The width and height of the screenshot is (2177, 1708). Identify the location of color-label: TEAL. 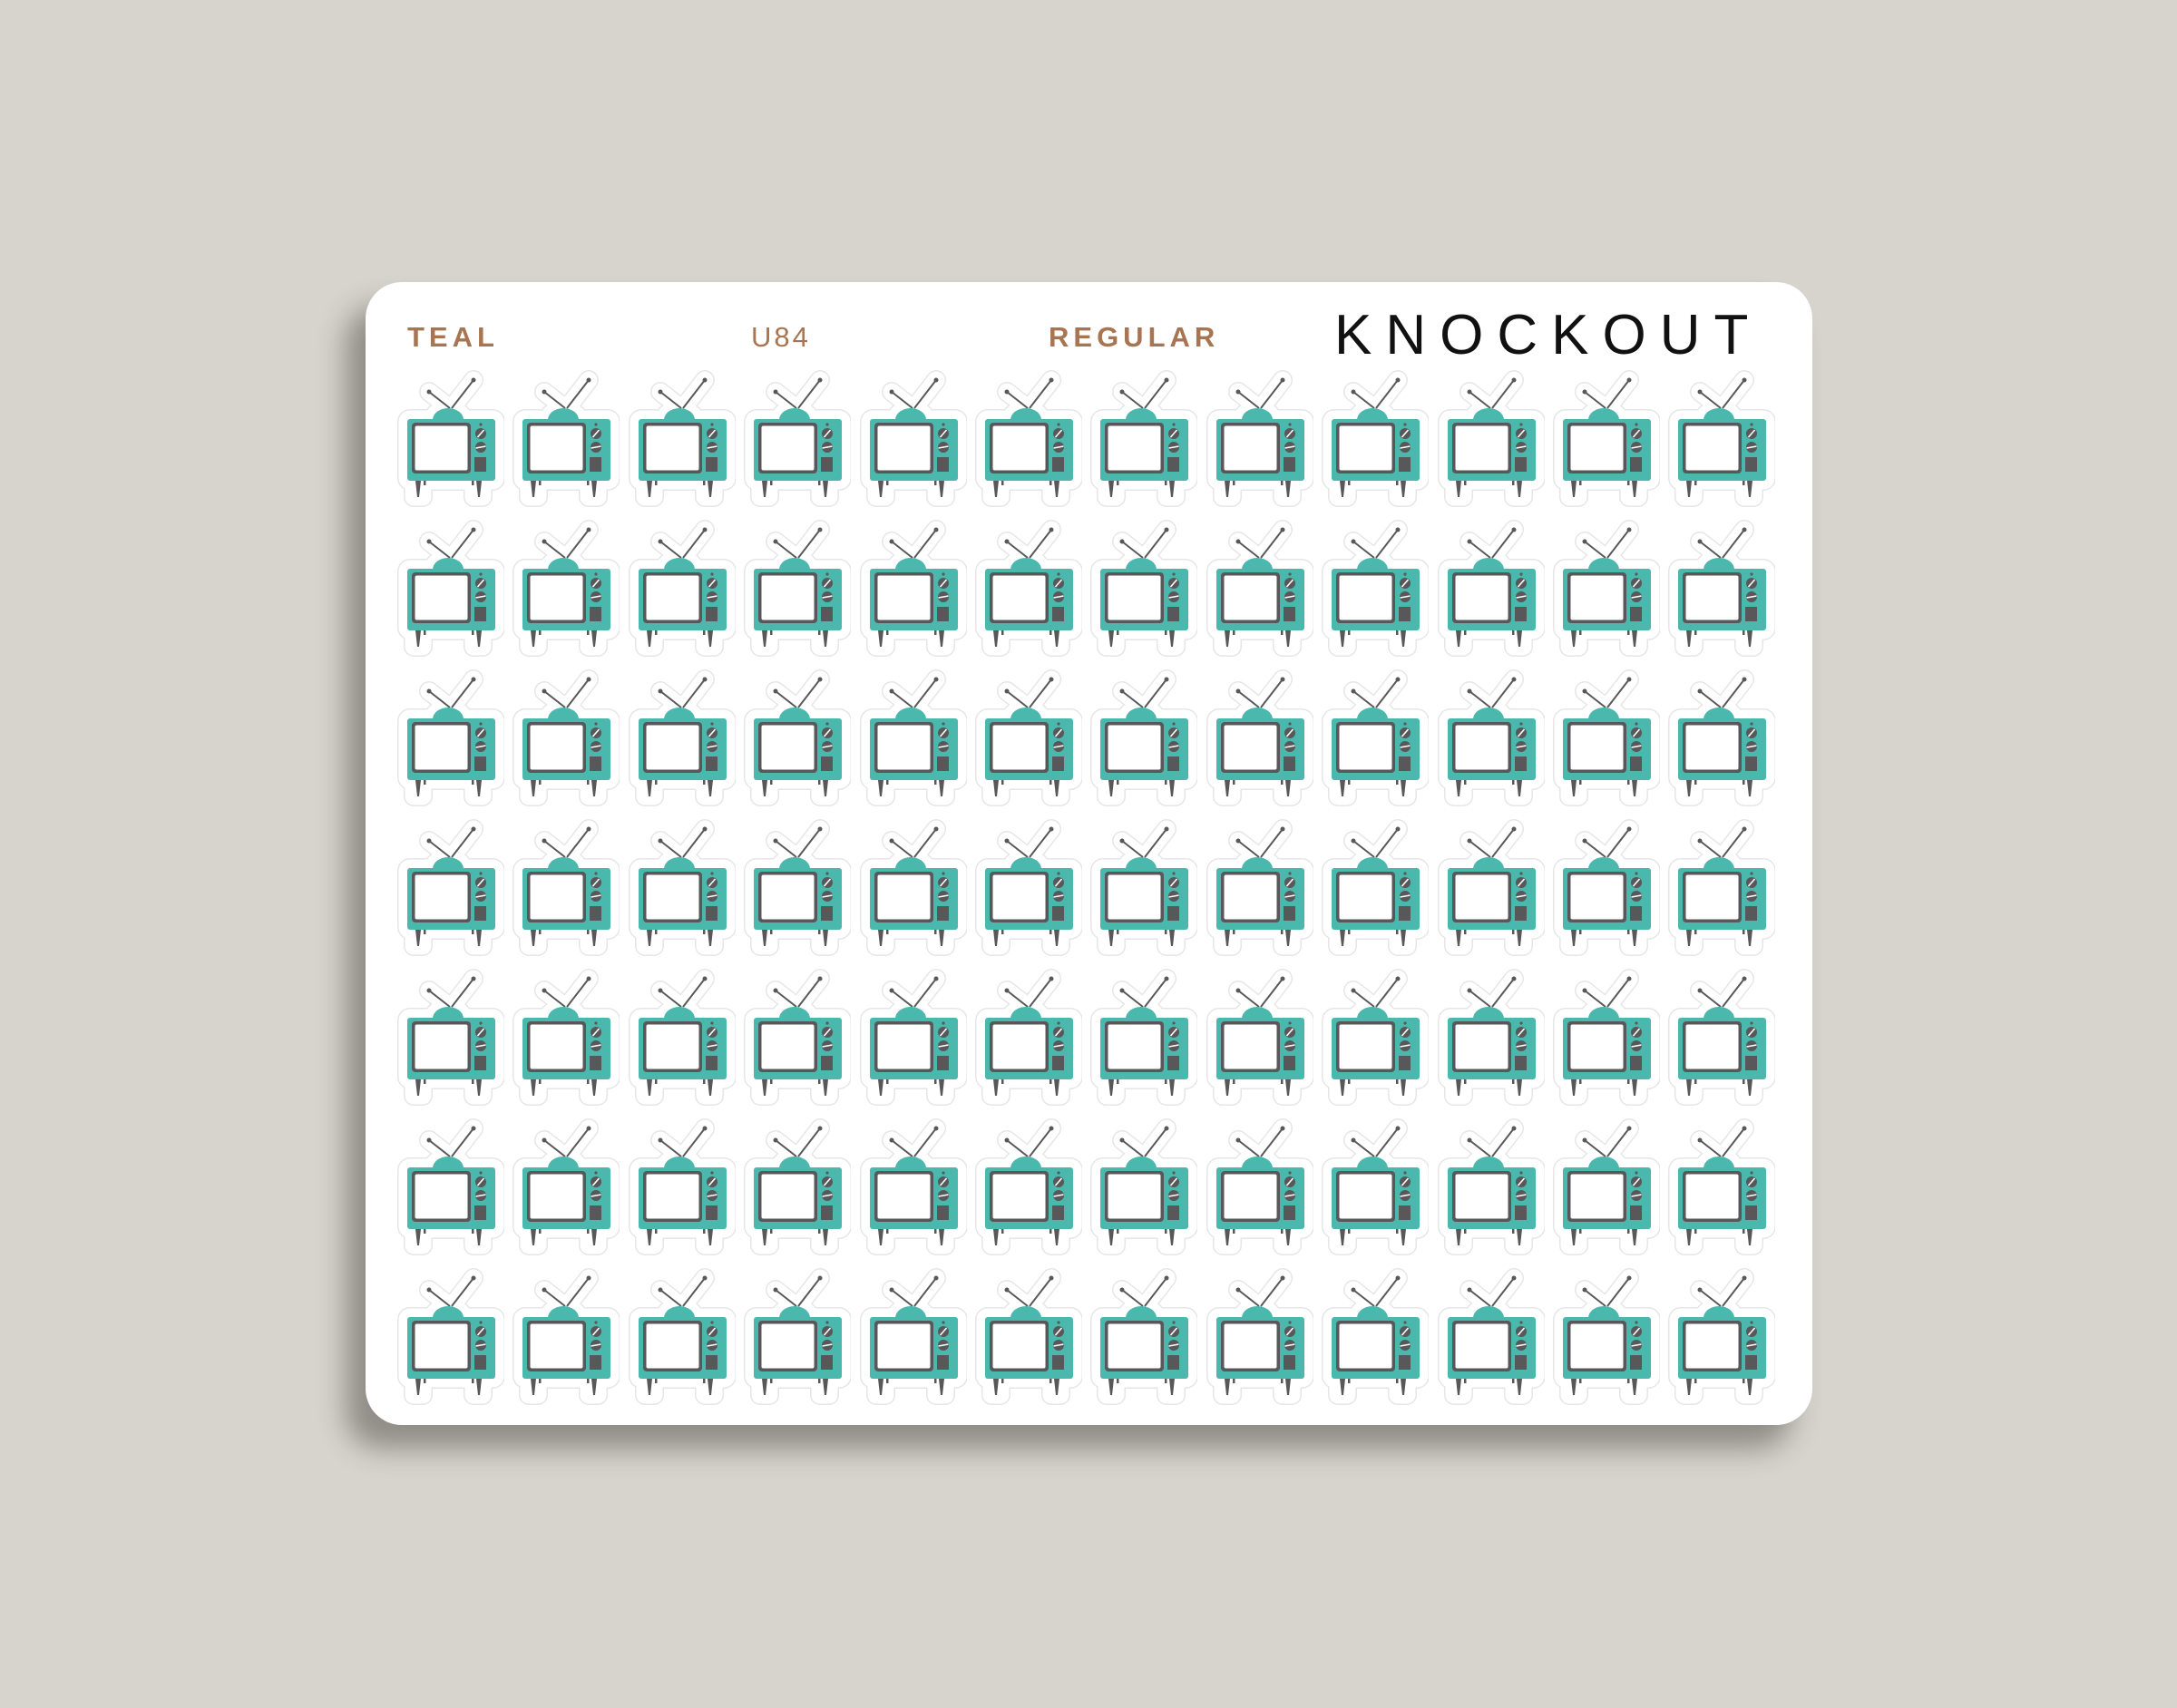
(453, 337).